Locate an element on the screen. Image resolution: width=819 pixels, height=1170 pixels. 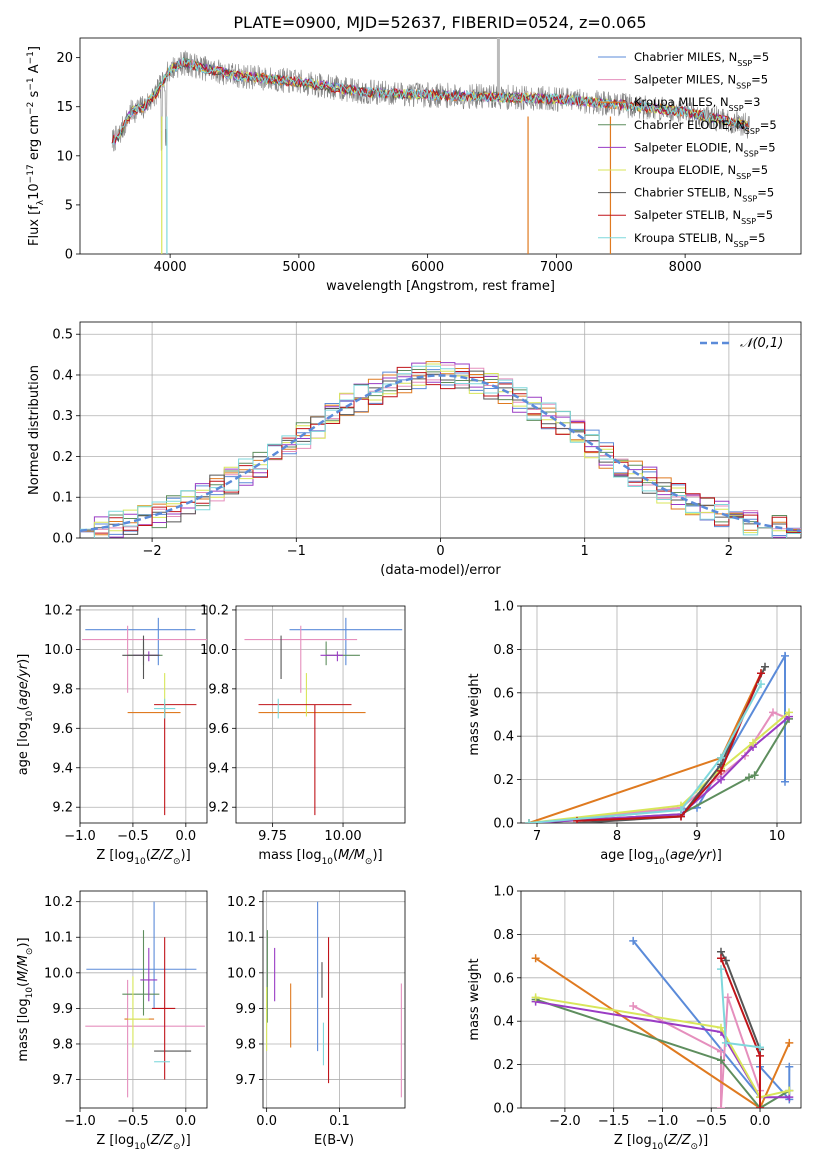
mass_vs_Z-ytick-label-1: 9.8 is located at coordinates (62, 1044).